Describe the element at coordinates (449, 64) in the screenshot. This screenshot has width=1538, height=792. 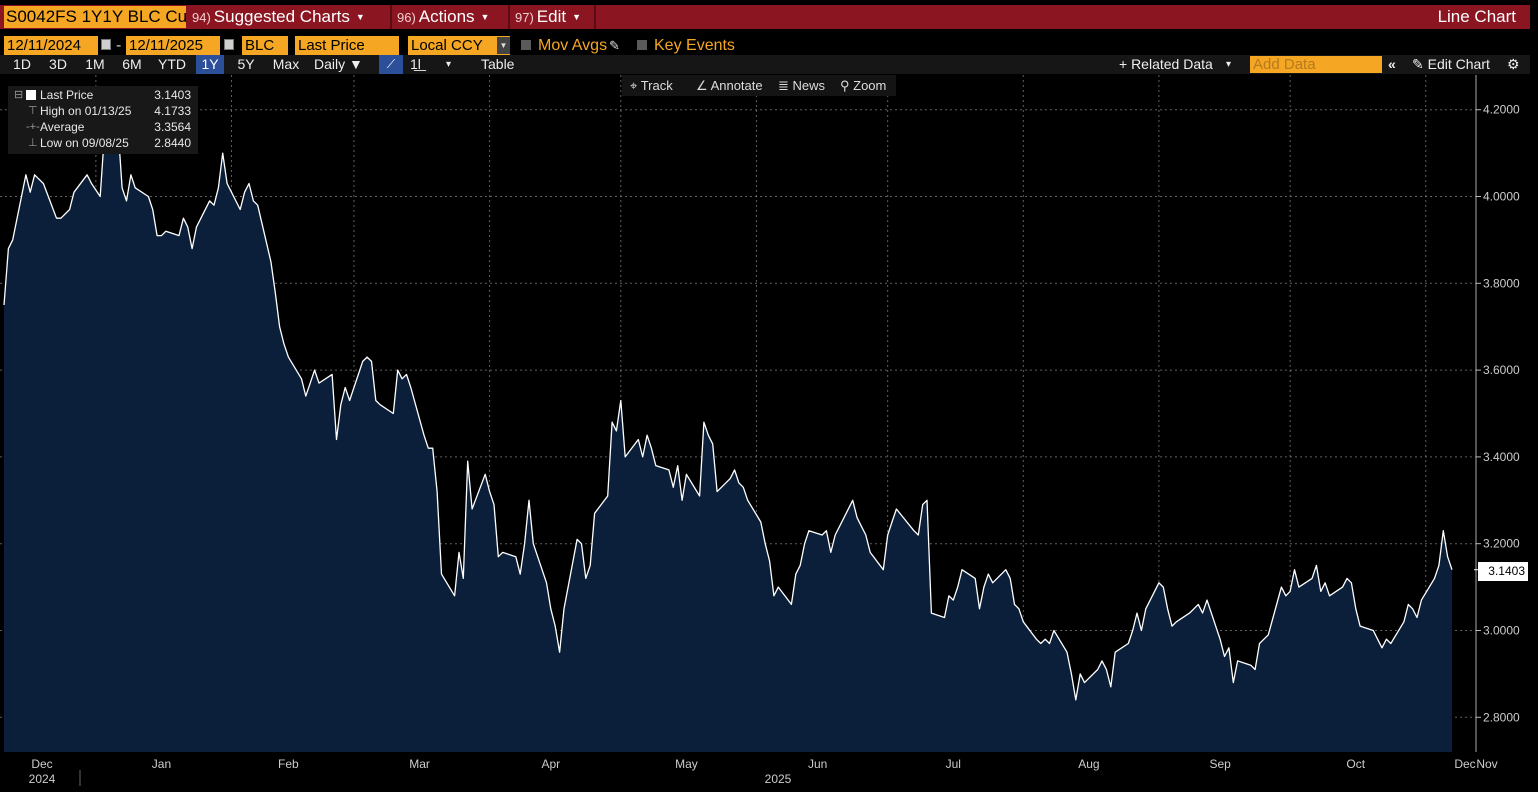
I see `chart-style-dropdown-icon: ▾` at that location.